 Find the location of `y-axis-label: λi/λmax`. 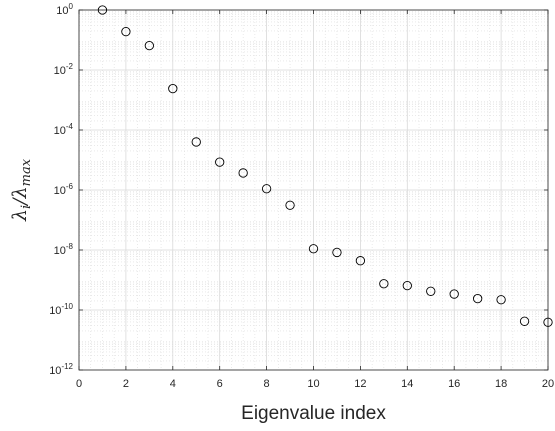

y-axis-label: λi/λmax is located at coordinates (21, 190).